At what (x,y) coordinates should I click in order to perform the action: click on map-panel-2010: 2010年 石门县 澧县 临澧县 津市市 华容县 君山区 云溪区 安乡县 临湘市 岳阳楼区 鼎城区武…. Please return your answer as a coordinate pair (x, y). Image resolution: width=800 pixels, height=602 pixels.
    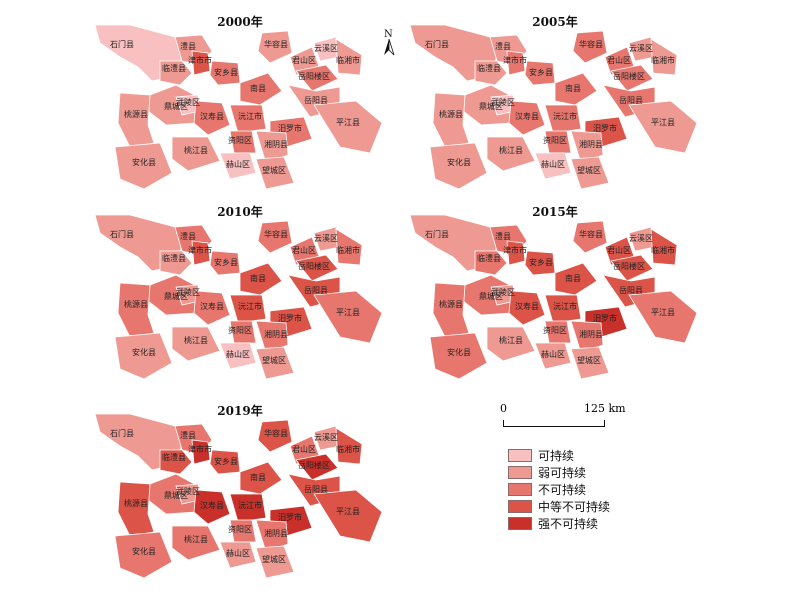
    Looking at the image, I should click on (240, 295).